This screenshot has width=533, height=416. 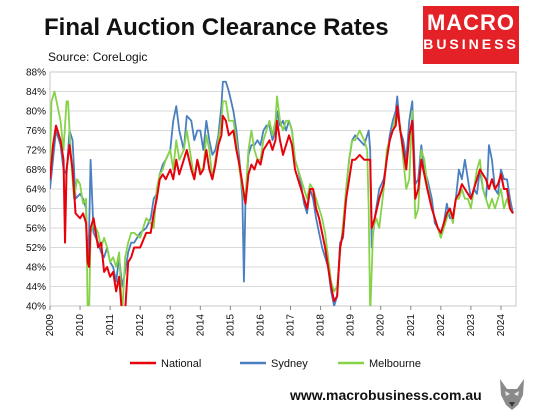 What do you see at coordinates (501, 325) in the screenshot?
I see `x-tick-label: 2024` at bounding box center [501, 325].